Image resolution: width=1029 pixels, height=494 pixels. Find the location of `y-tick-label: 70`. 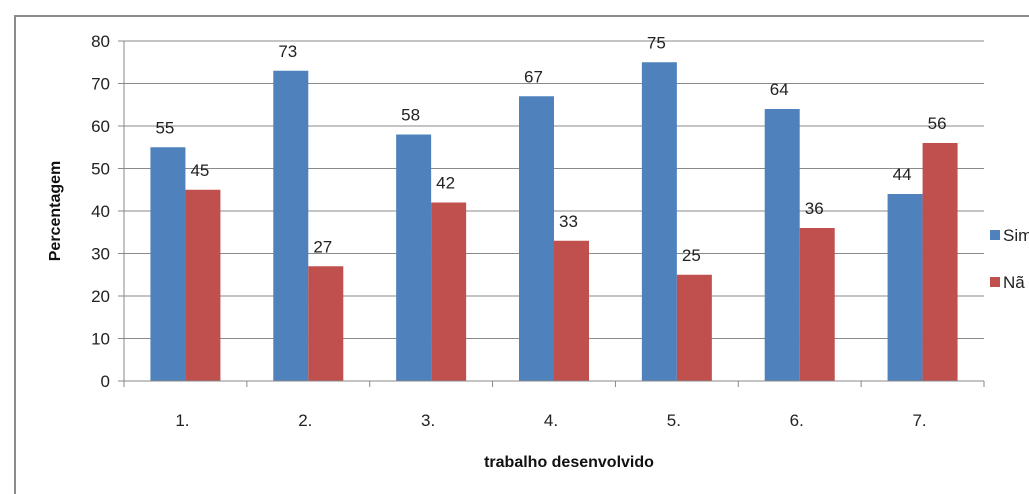

y-tick-label: 70 is located at coordinates (100, 84).